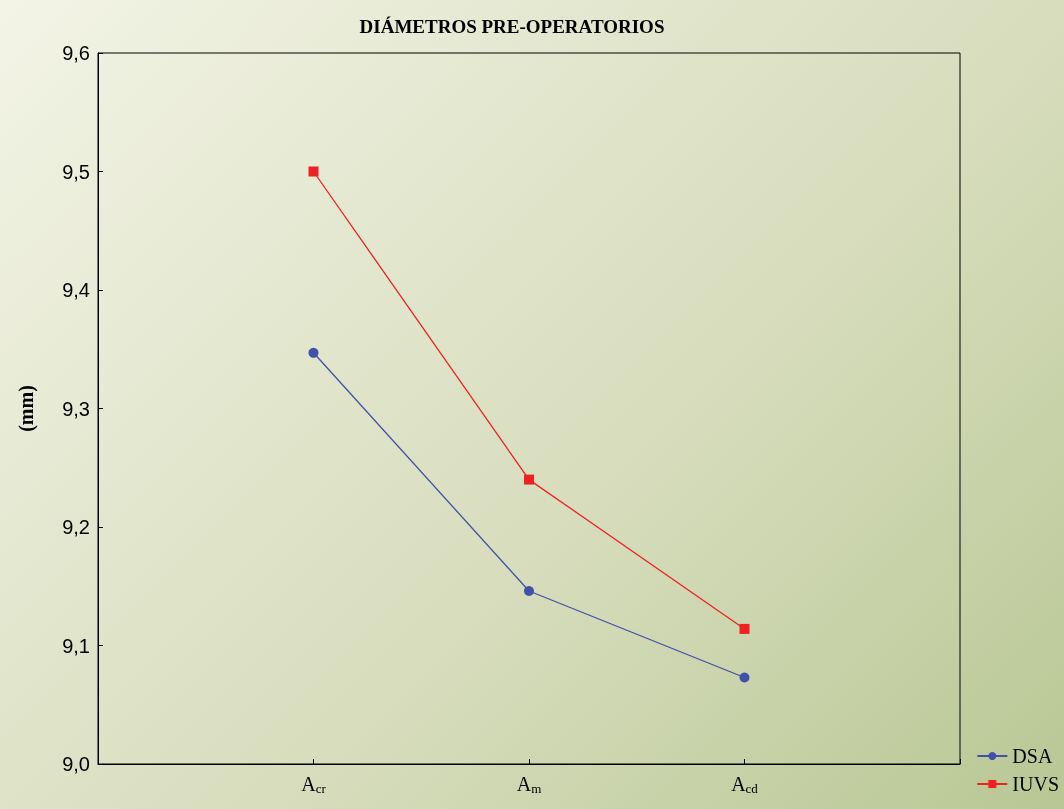 Image resolution: width=1064 pixels, height=809 pixels. What do you see at coordinates (26, 408) in the screenshot?
I see `y-axis-title: (mm)` at bounding box center [26, 408].